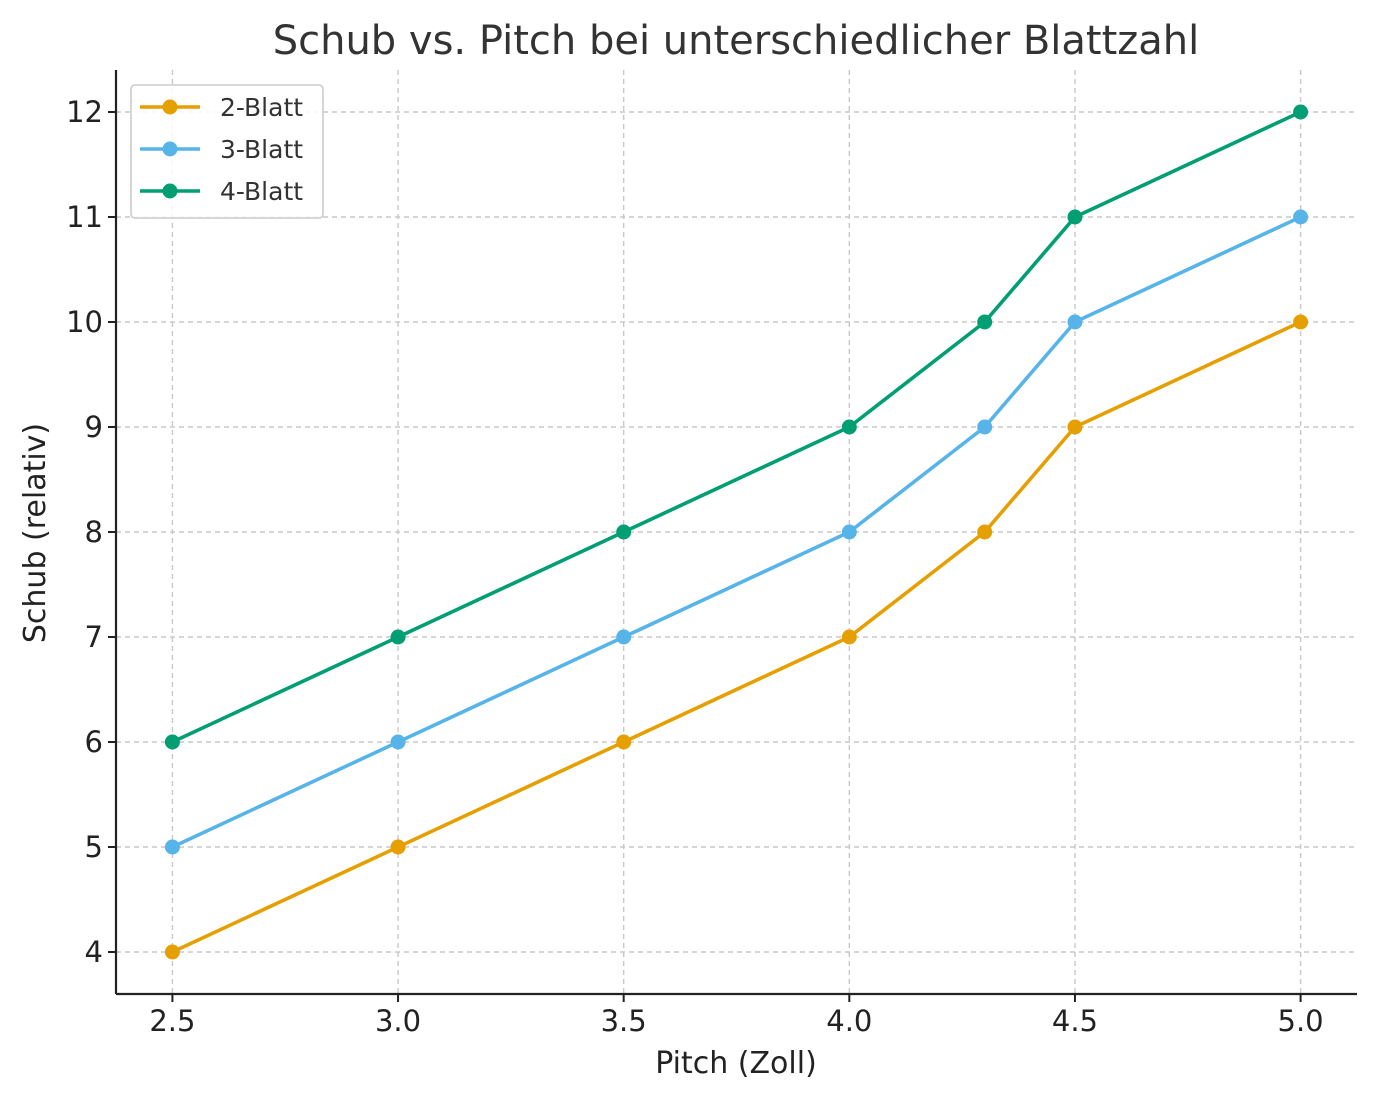 This screenshot has width=1376, height=1101. I want to click on y-tick-label: 8, so click(94, 532).